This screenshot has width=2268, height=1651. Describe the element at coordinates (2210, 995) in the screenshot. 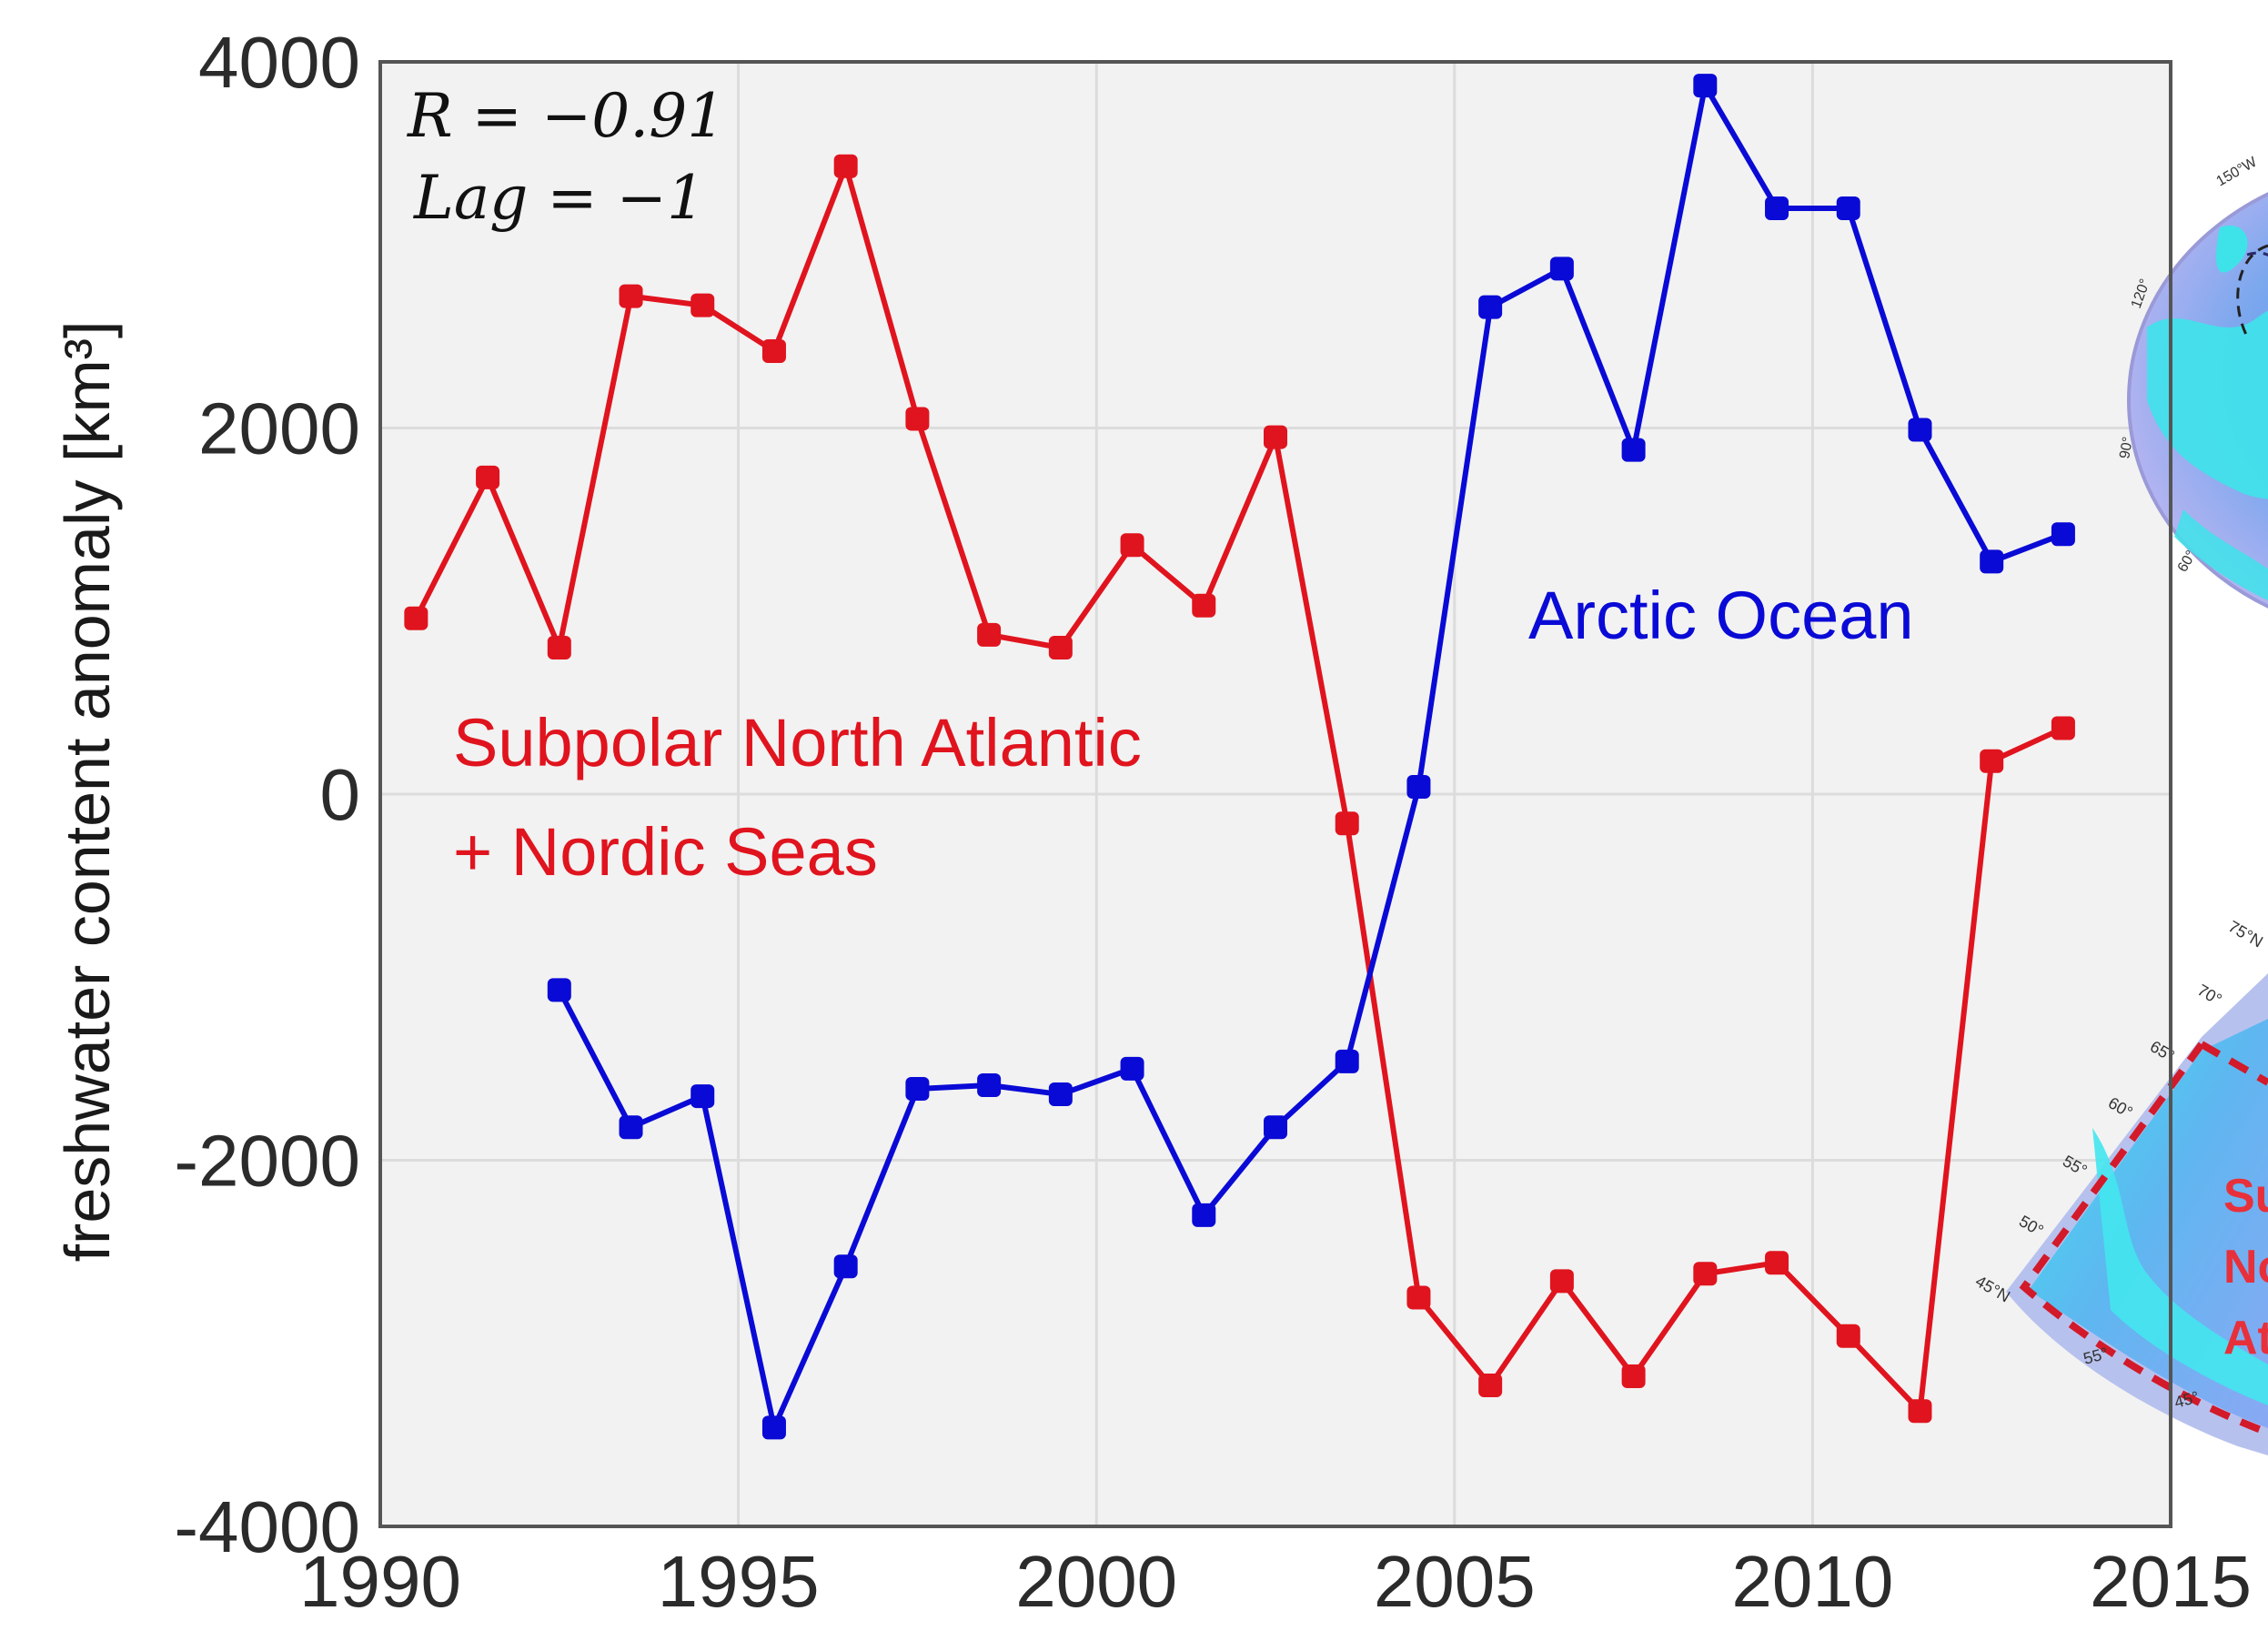

I see `svg-text: 70°` at that location.